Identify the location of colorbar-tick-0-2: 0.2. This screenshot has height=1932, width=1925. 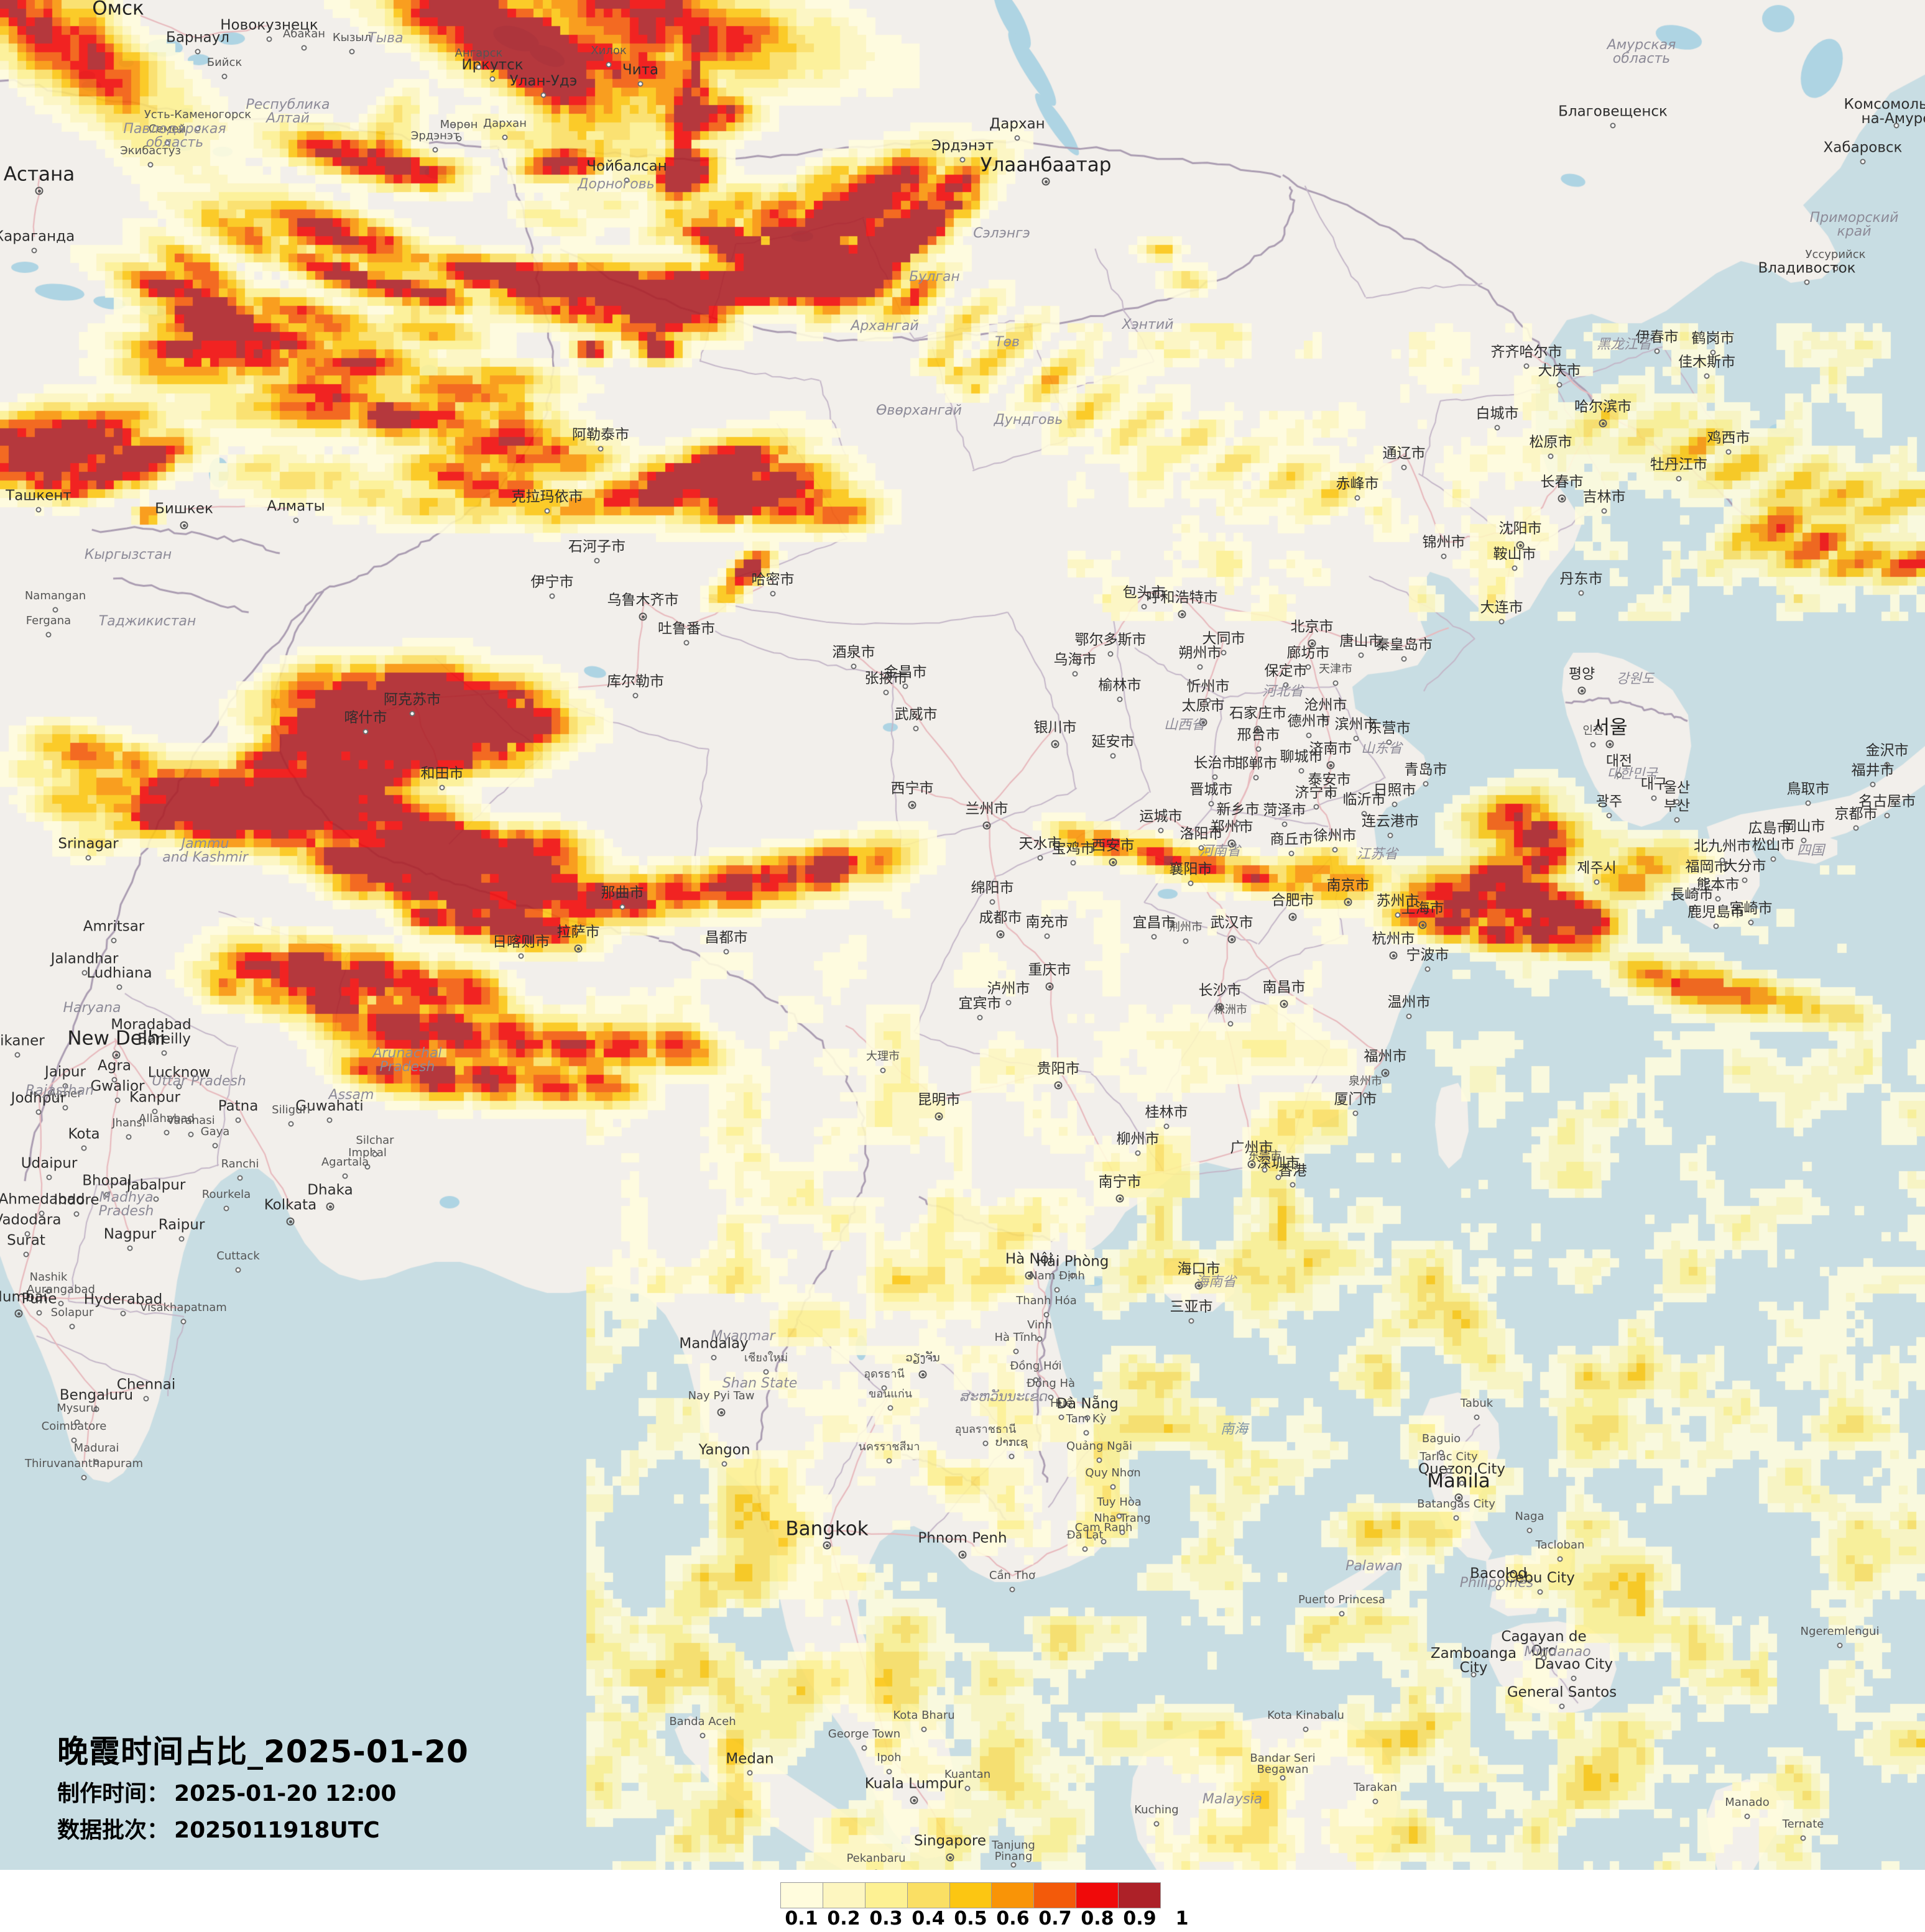
(844, 1919).